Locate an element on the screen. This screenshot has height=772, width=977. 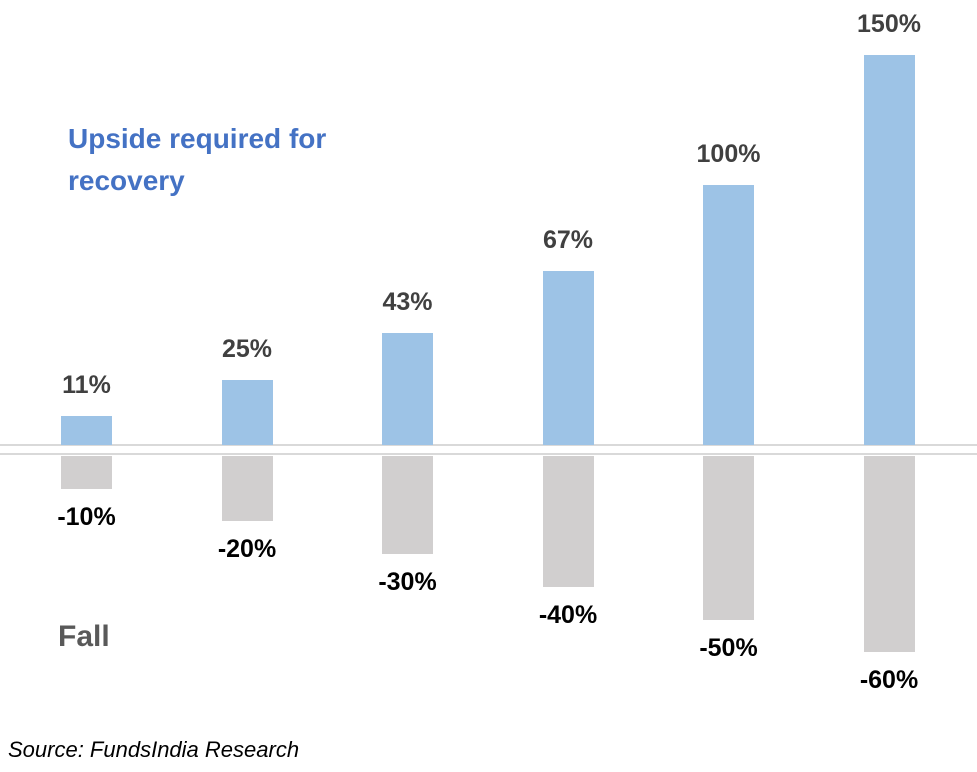
fall-value-label: -10% is located at coordinates (86, 516).